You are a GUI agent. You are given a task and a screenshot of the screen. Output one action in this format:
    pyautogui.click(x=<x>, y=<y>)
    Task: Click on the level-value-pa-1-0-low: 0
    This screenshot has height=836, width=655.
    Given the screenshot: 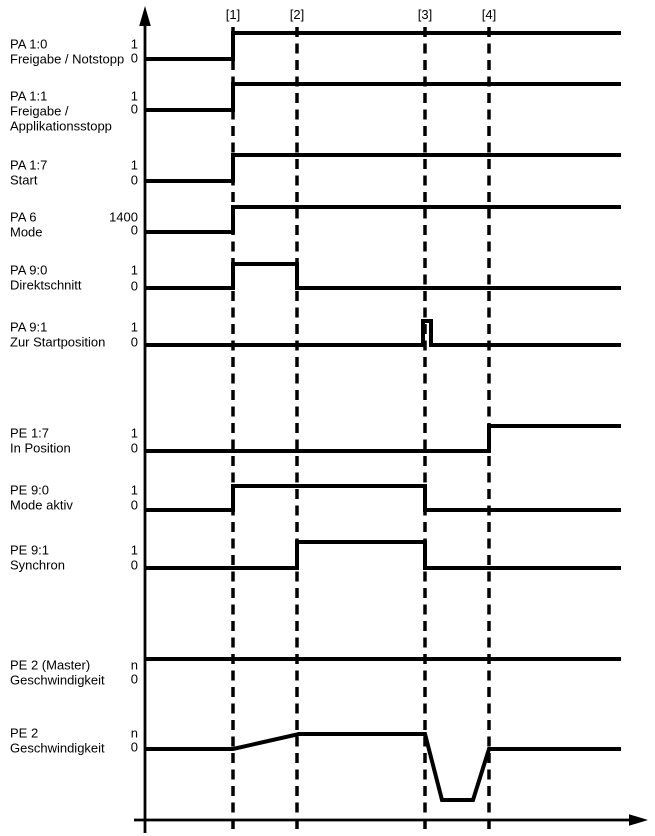 What is the action you would take?
    pyautogui.click(x=134, y=58)
    